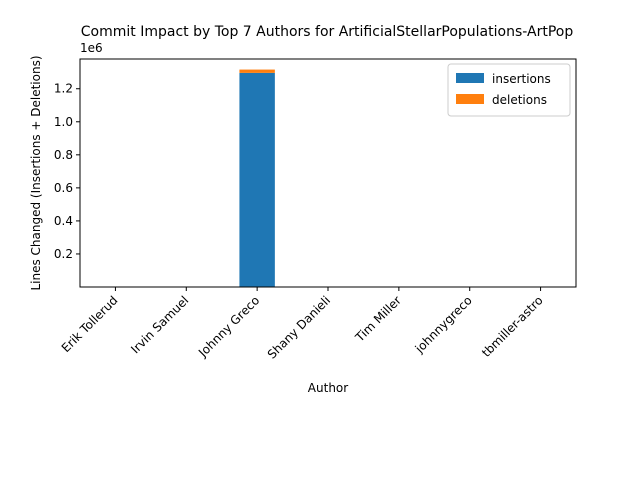 Image resolution: width=640 pixels, height=480 pixels. I want to click on x-tick-label: Irvin Samuel, so click(159, 324).